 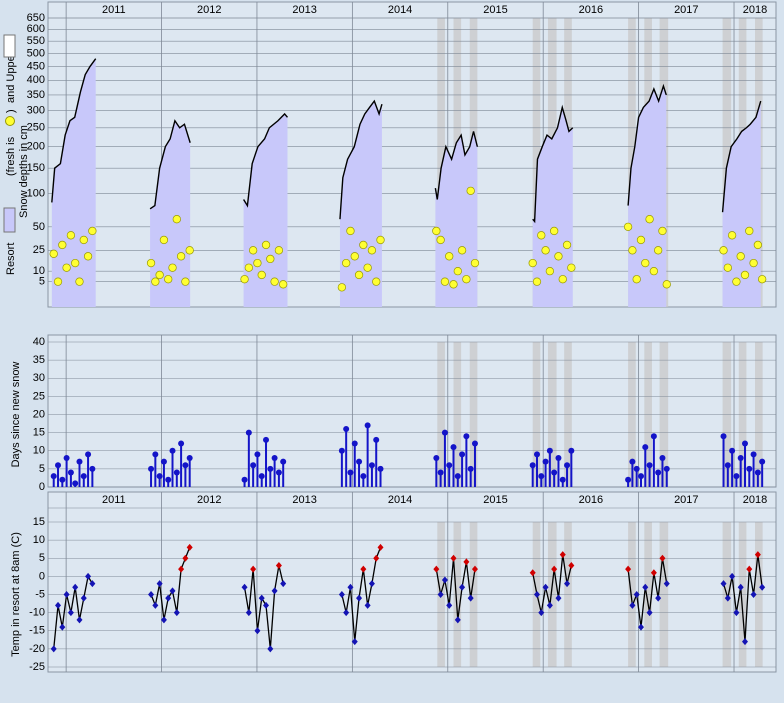 I want to click on y-tick-label: -25, so click(x=37, y=667).